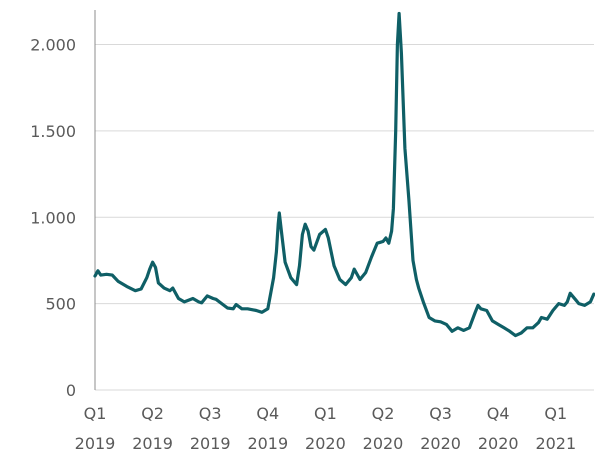 The width and height of the screenshot is (595, 456). Describe the element at coordinates (555, 443) in the screenshot. I see `x-tick-year-label: 2021` at that location.